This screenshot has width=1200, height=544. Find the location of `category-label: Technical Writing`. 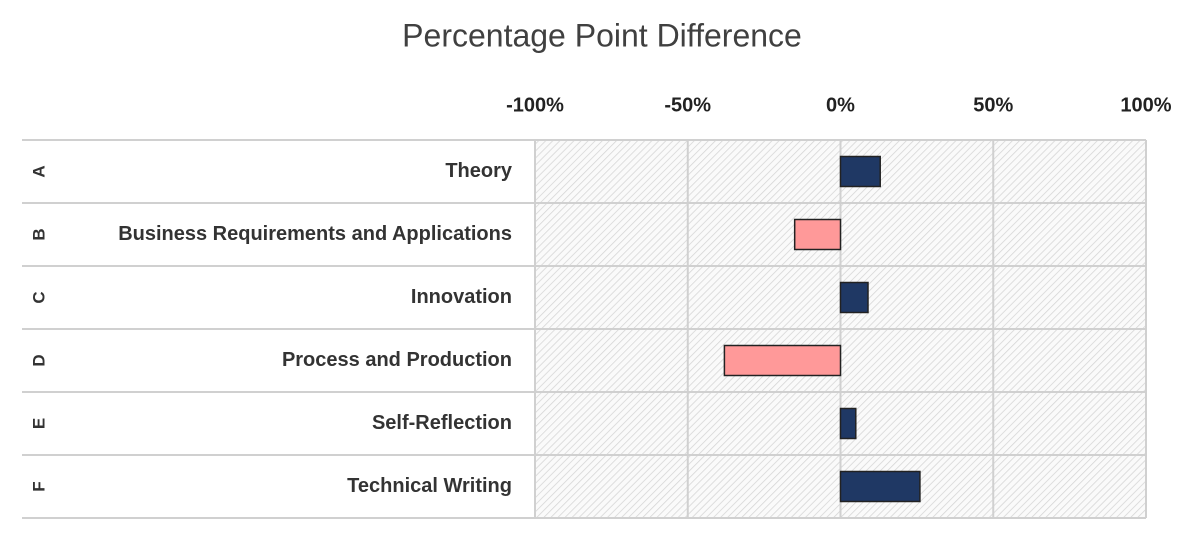

category-label: Technical Writing is located at coordinates (429, 486).